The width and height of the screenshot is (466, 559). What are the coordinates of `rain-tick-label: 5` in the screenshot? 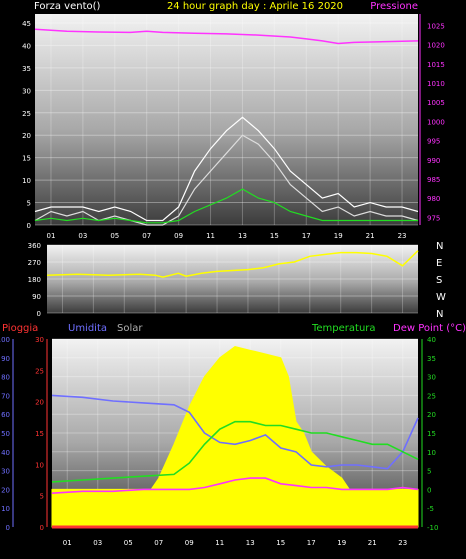 It's located at (42, 497).